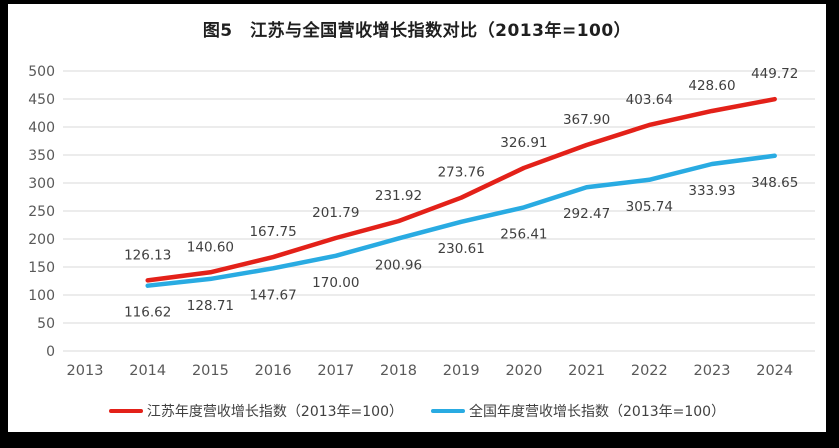 This screenshot has height=448, width=839. I want to click on data-label: 403.64, so click(649, 100).